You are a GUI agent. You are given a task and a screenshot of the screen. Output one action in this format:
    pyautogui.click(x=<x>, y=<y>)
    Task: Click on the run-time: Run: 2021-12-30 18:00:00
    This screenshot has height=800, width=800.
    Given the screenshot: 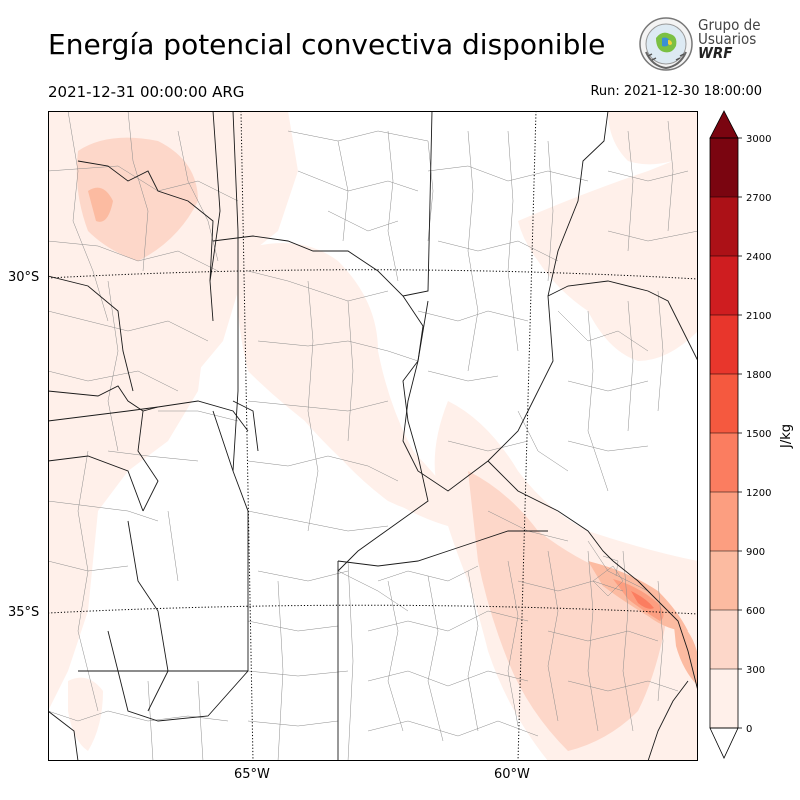 What is the action you would take?
    pyautogui.click(x=676, y=91)
    